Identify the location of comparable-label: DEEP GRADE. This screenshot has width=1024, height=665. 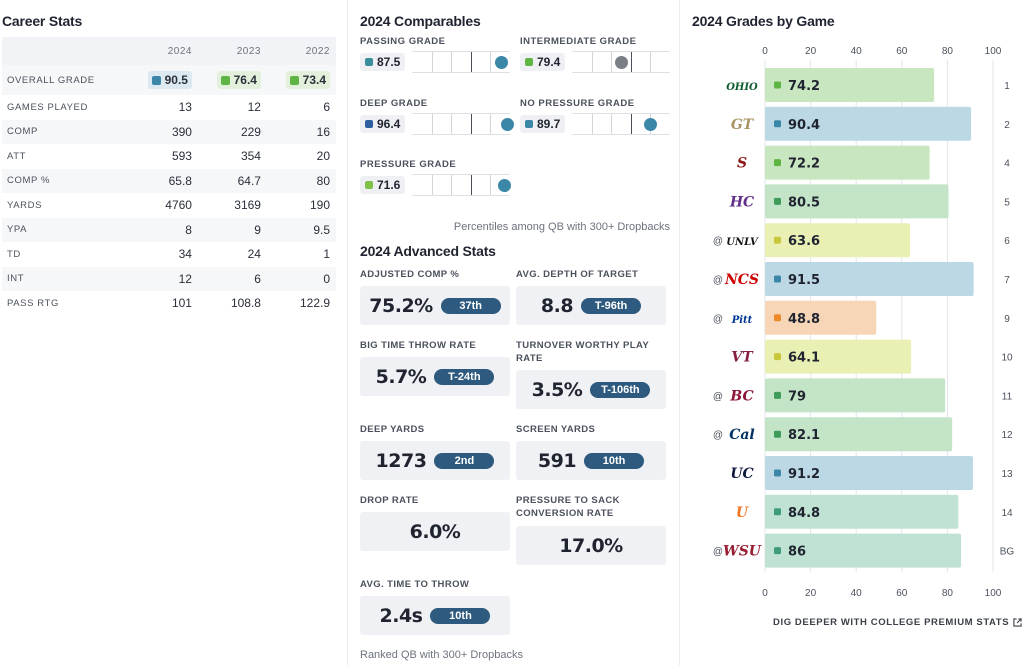
(394, 103).